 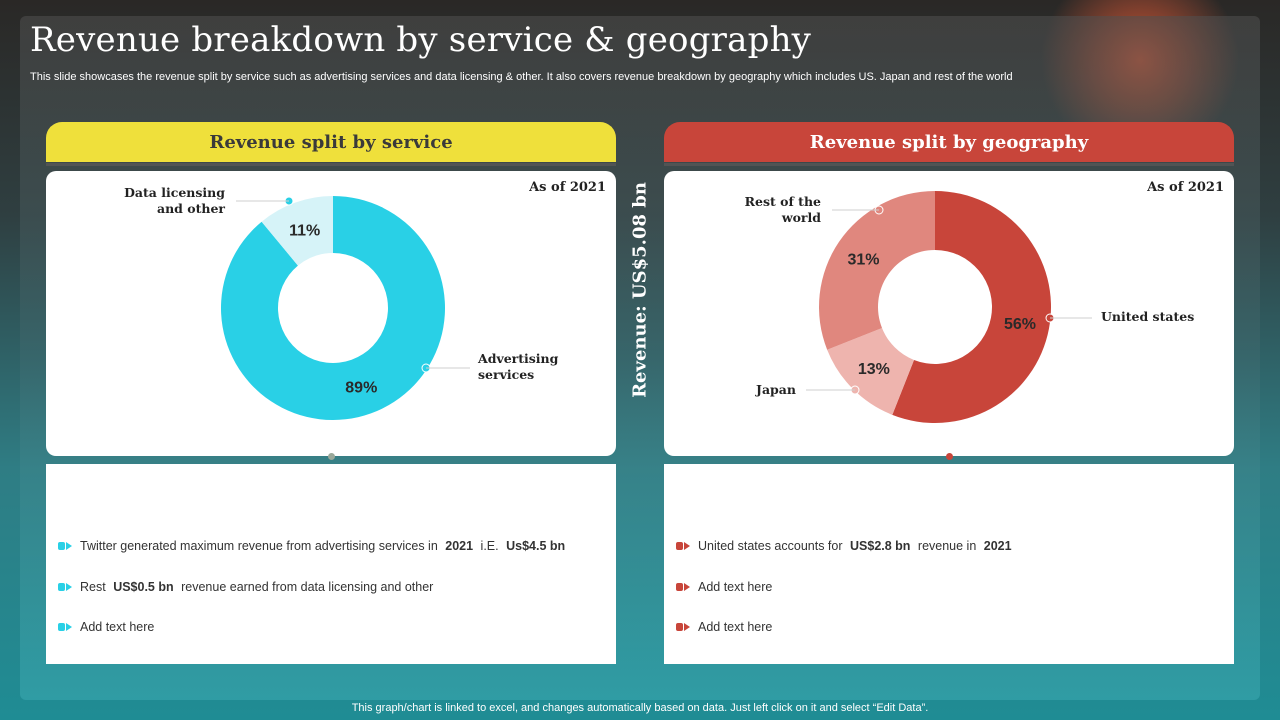 I want to click on bullet-text-part: United states accounts for, so click(x=772, y=546).